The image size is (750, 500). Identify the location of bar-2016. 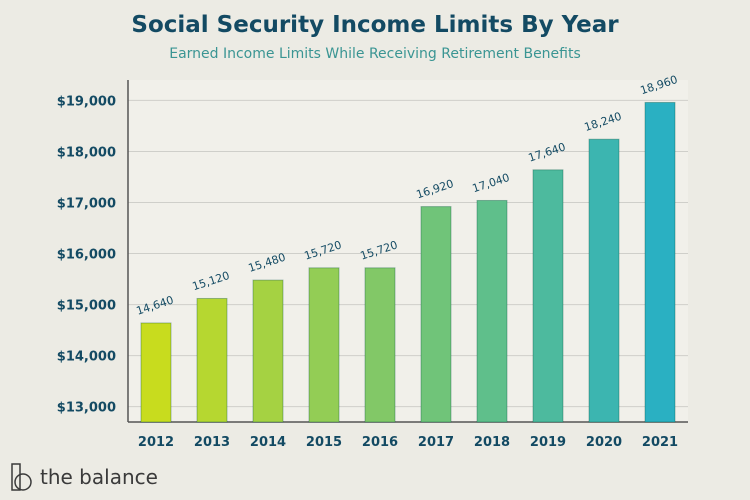
(380, 345).